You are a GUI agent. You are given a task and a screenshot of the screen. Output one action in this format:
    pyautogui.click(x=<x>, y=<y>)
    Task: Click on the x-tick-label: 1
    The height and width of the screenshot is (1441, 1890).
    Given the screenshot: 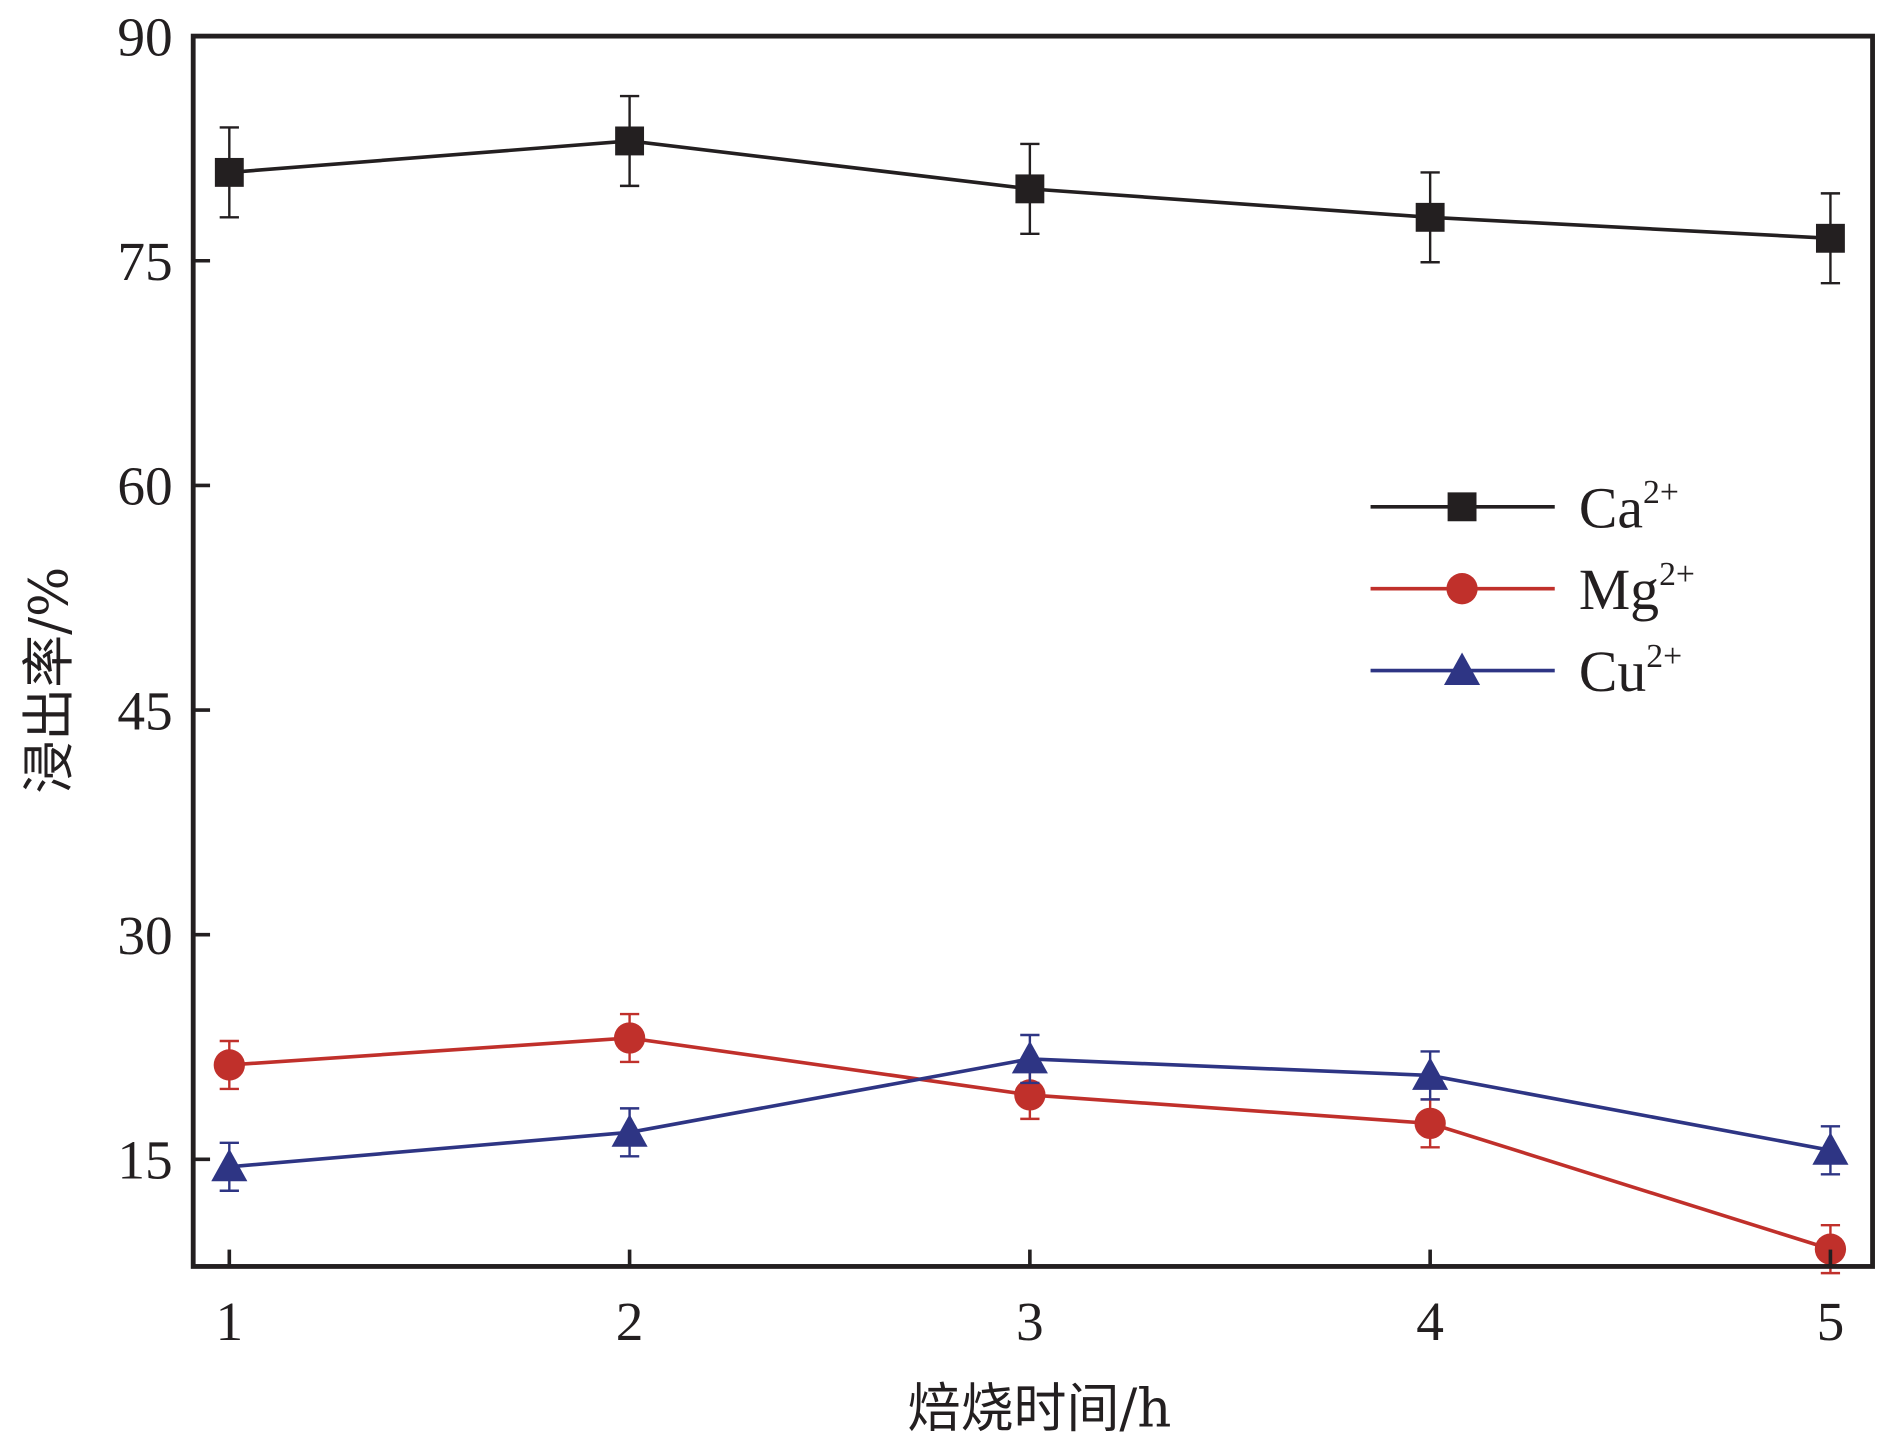 What is the action you would take?
    pyautogui.click(x=229, y=1321)
    